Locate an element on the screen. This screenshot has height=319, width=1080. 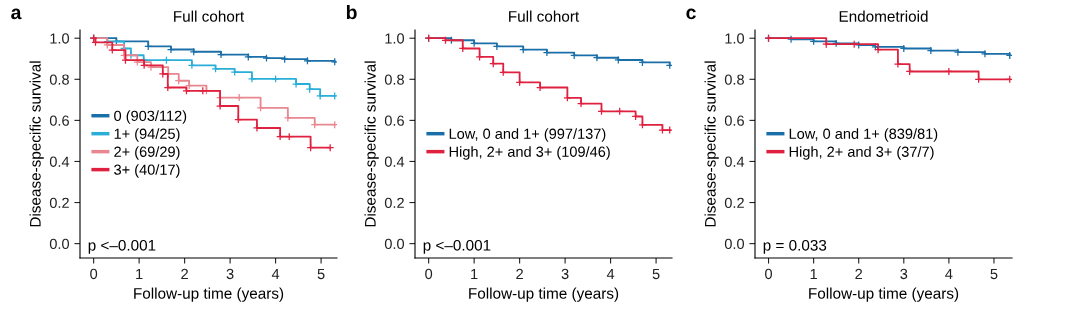
legend-label: High, 2+ and 3+ (109/46) is located at coordinates (529, 153).